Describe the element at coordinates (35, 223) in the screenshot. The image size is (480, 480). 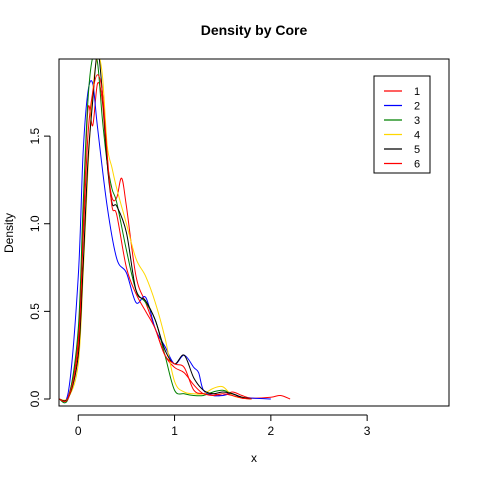
I see `y-tick-label: 1.0` at that location.